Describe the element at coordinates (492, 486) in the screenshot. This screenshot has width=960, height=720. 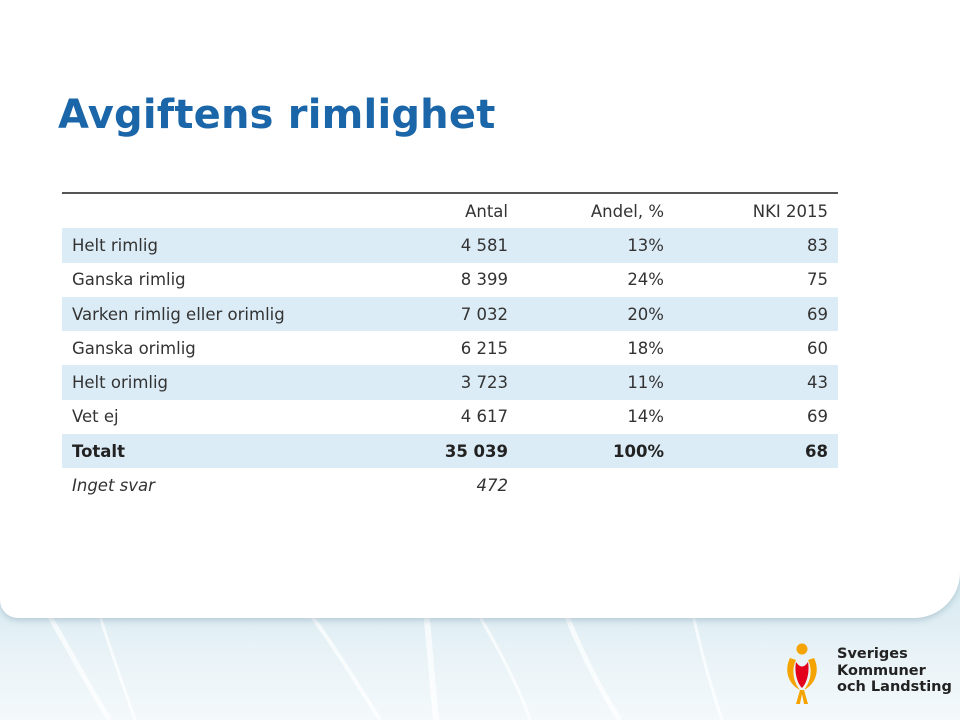
I see `no-answer-antal: 472` at that location.